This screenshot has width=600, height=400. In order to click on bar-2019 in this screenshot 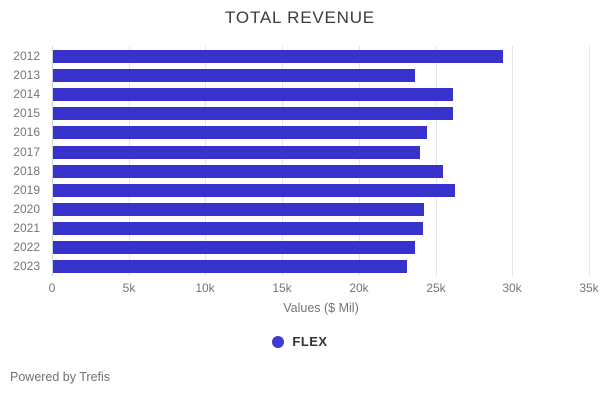, I will do `click(254, 190)`.